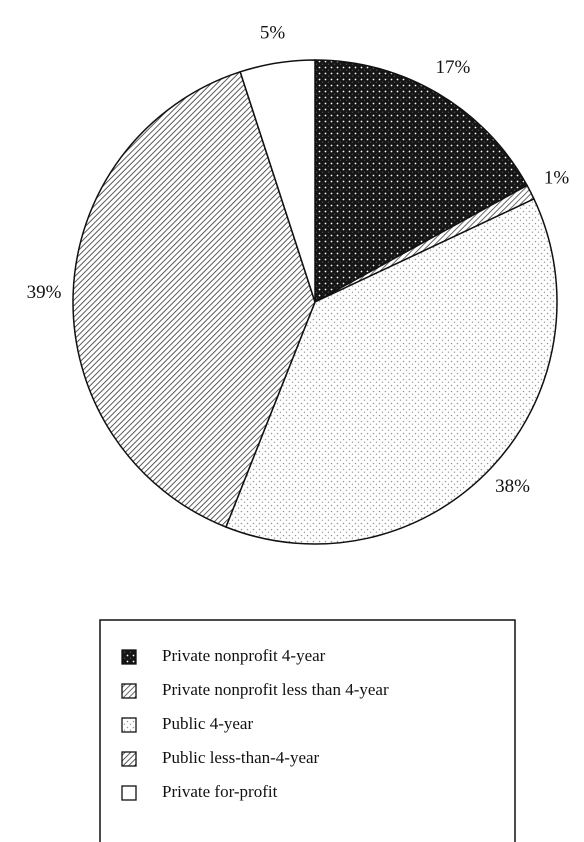  I want to click on legend-label: Public less-than-4-year, so click(241, 757).